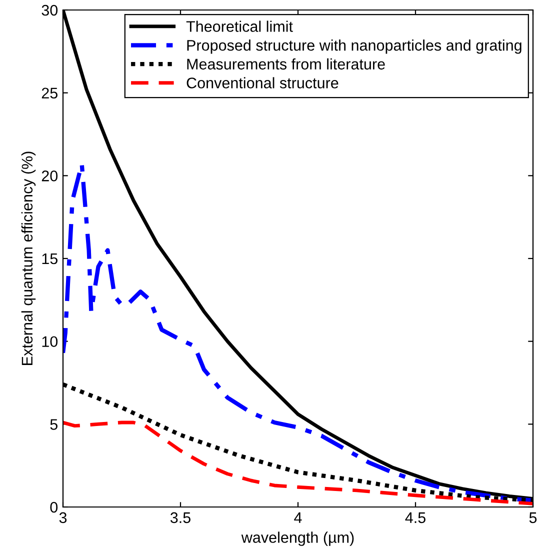  I want to click on line-series, so click(298, 463).